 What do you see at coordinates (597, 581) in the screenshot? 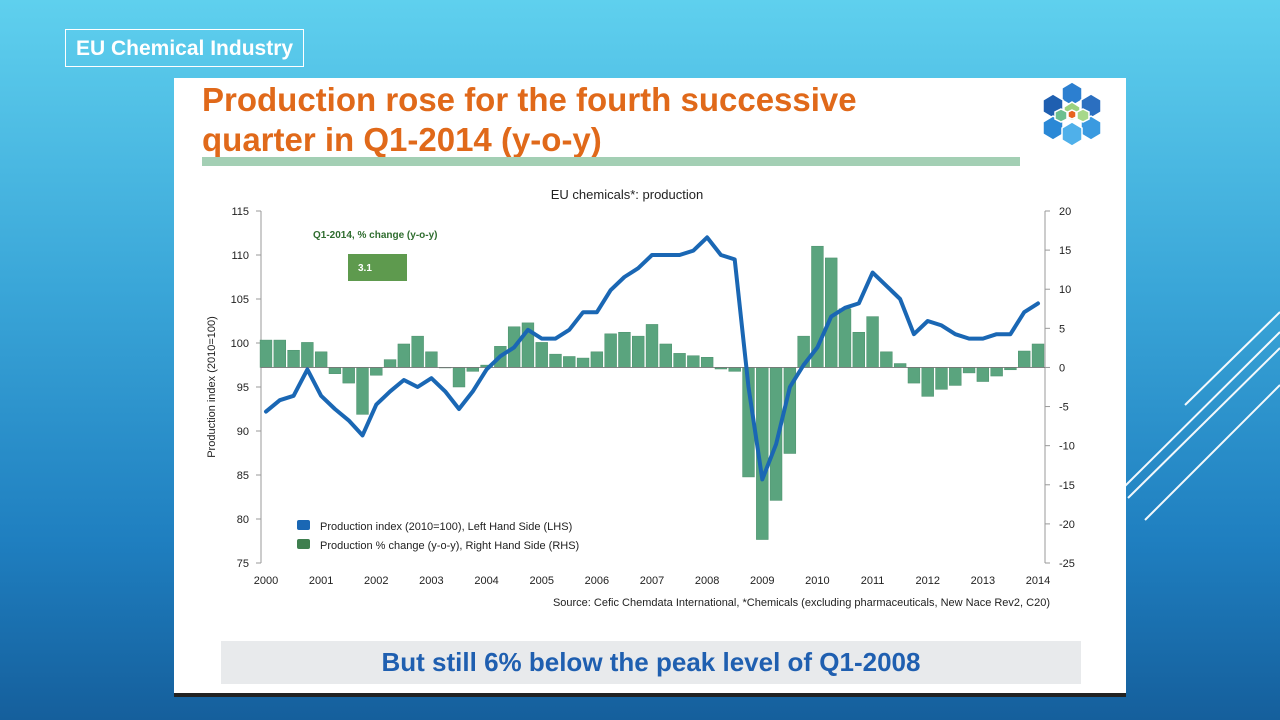
I see `x-tick-label: 2006` at bounding box center [597, 581].